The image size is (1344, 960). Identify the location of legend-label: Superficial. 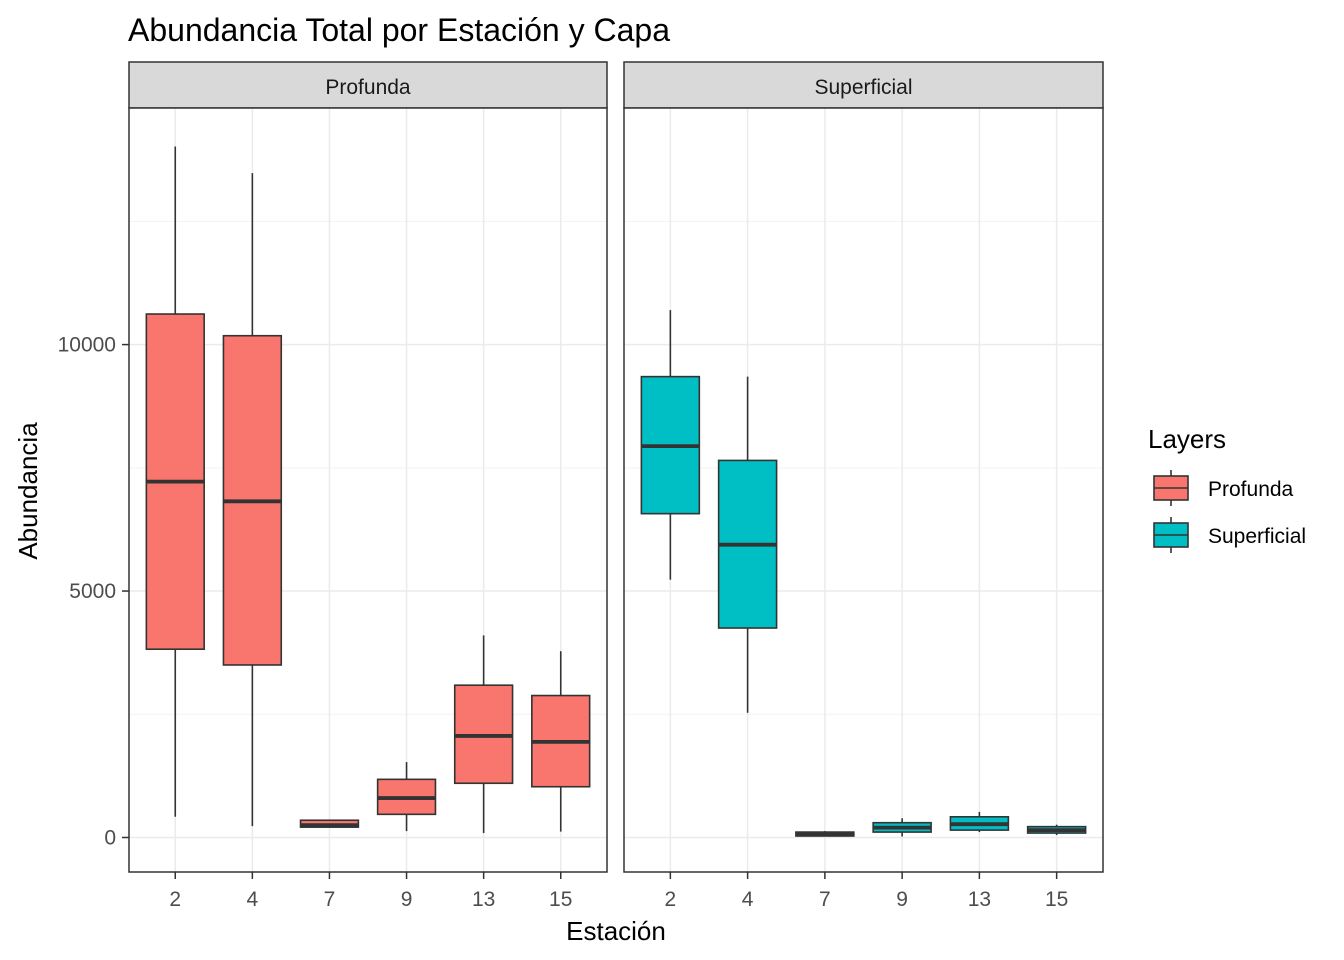
(1257, 536).